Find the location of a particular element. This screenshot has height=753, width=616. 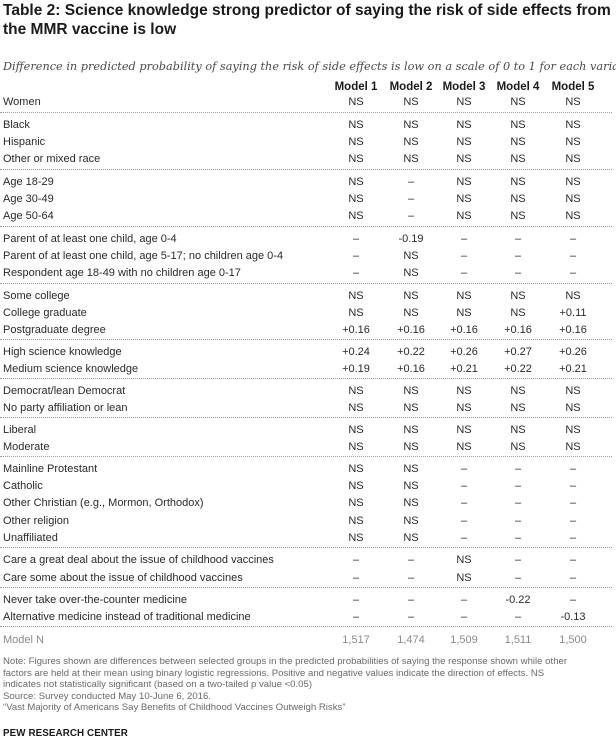

row-label: No party affiliation or lean is located at coordinates (65, 408).